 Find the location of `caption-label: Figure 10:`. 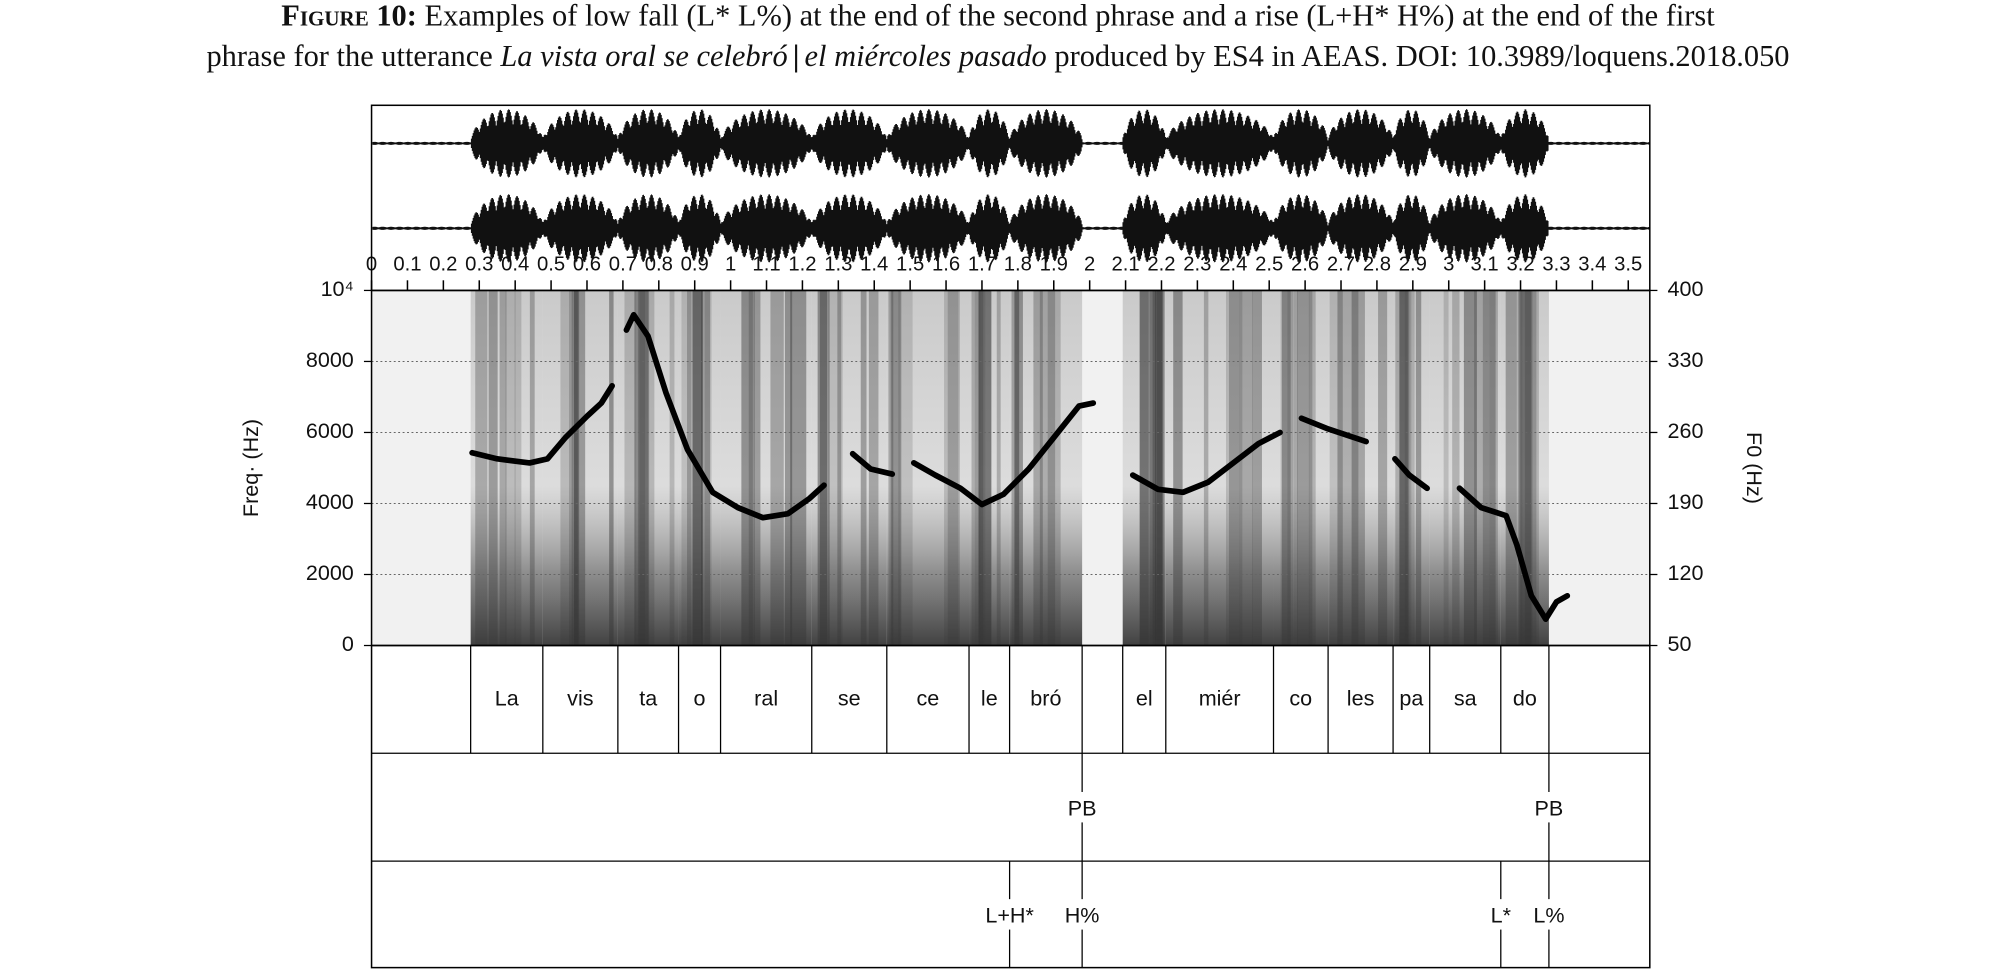

caption-label: Figure 10: is located at coordinates (349, 16).